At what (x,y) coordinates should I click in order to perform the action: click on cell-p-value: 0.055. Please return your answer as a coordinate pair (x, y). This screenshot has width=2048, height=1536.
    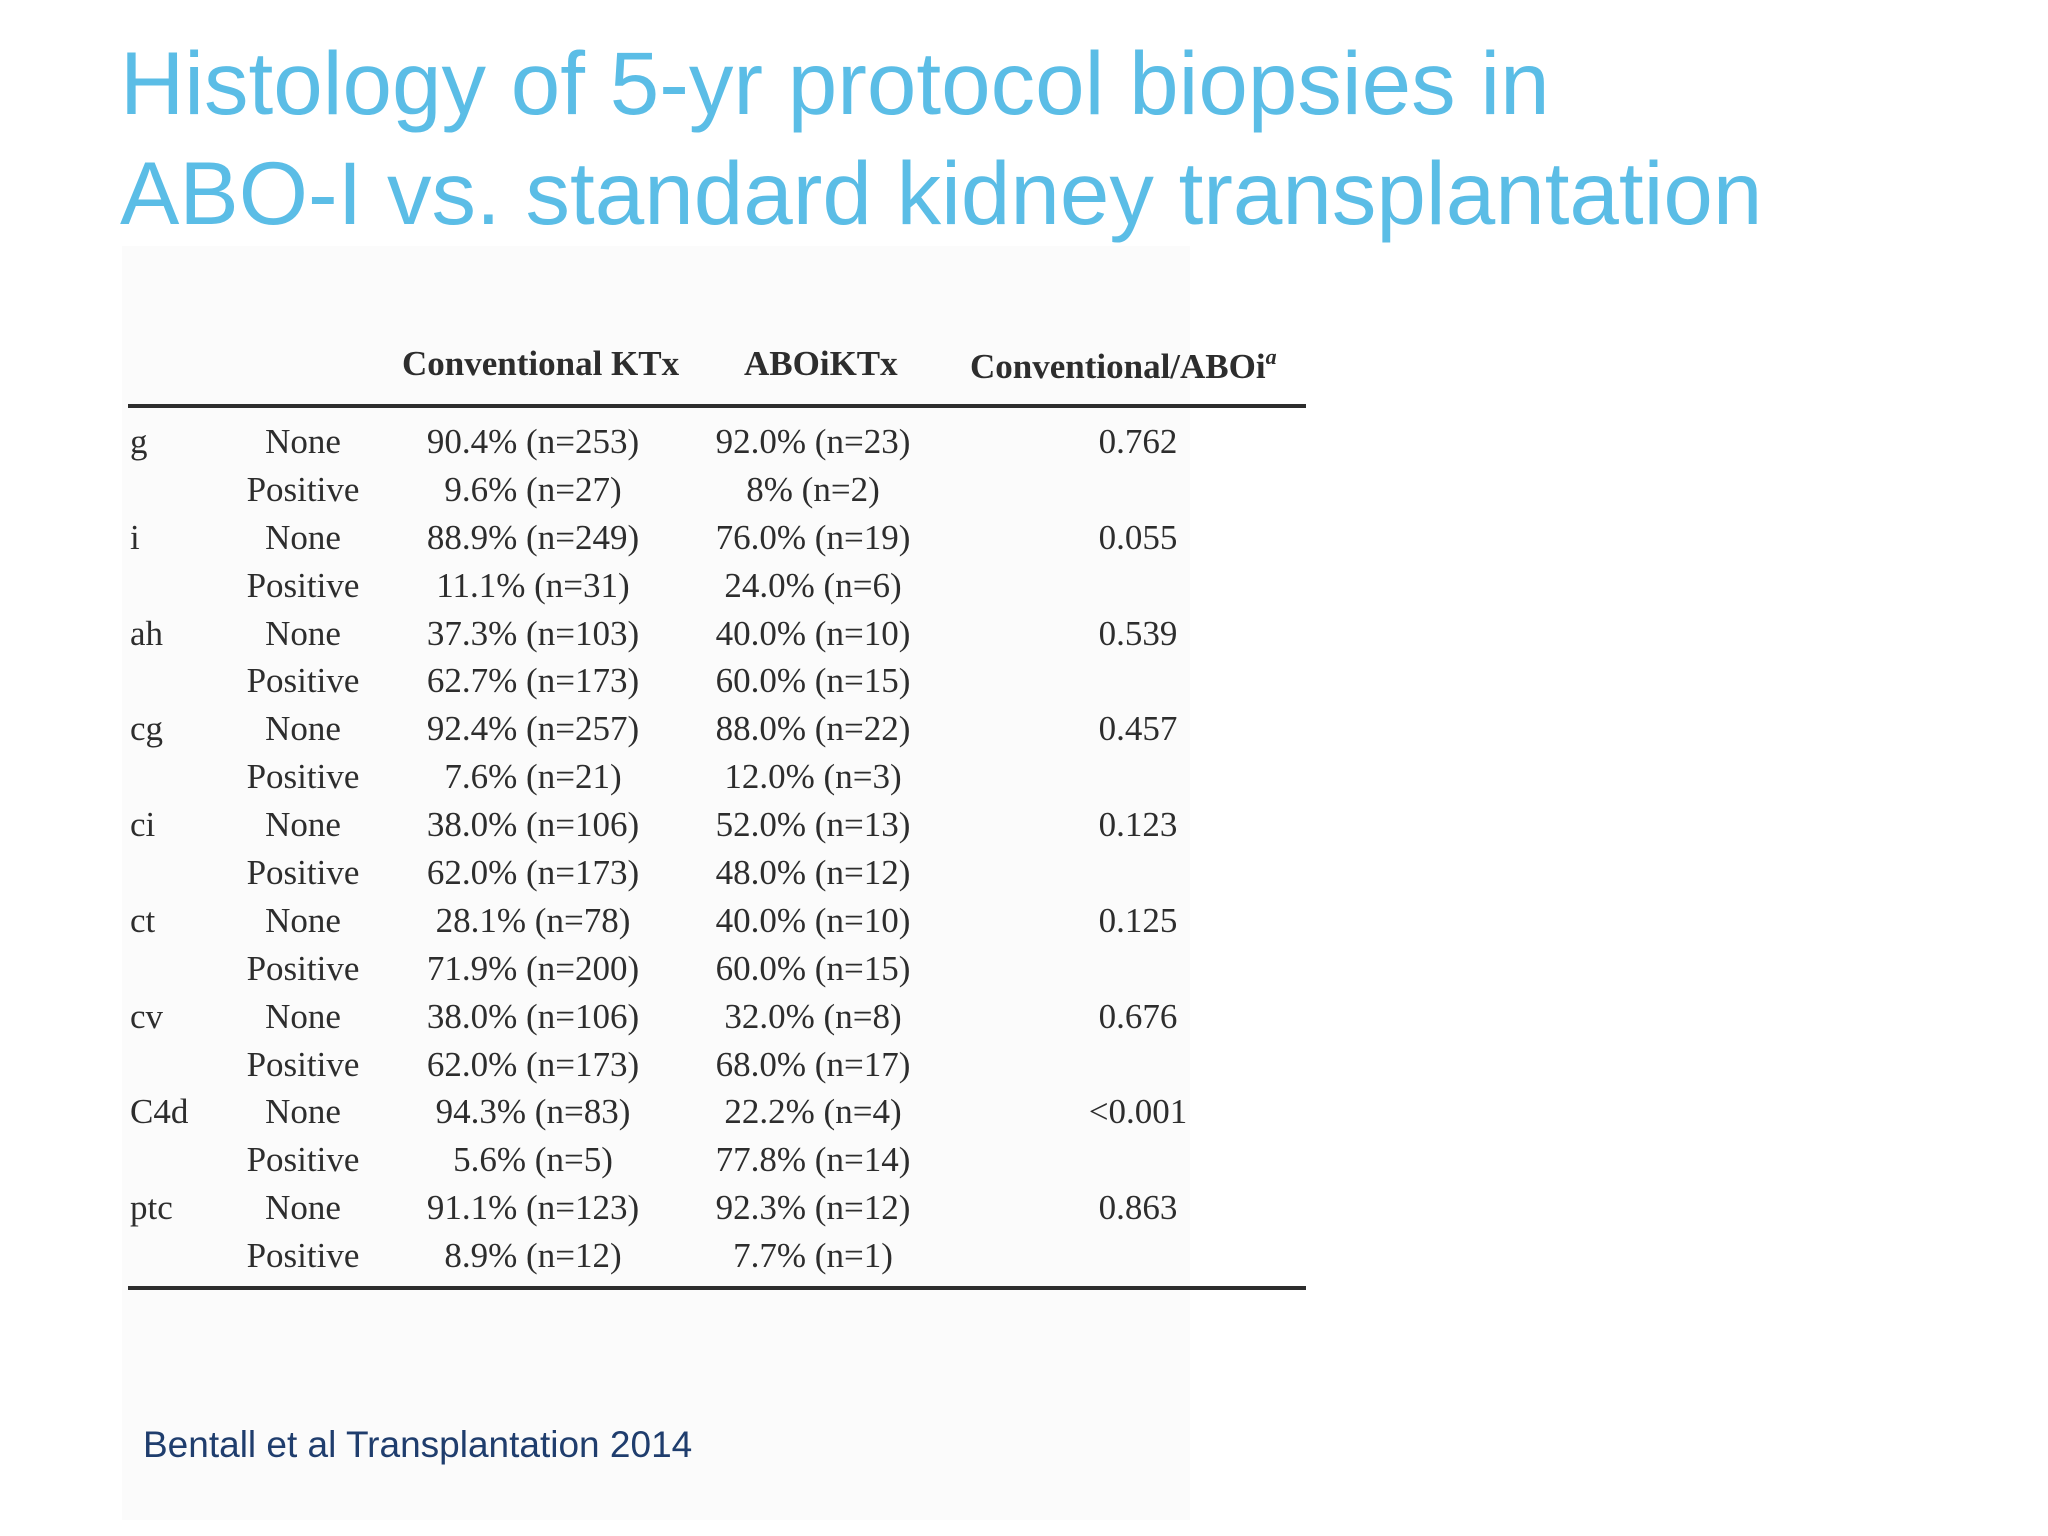
    Looking at the image, I should click on (1138, 537).